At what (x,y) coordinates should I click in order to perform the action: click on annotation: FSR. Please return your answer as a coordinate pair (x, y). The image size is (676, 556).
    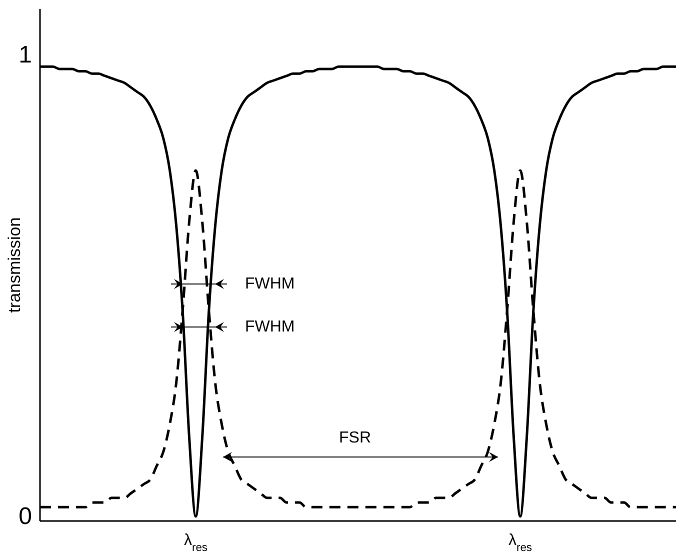
    Looking at the image, I should click on (355, 438).